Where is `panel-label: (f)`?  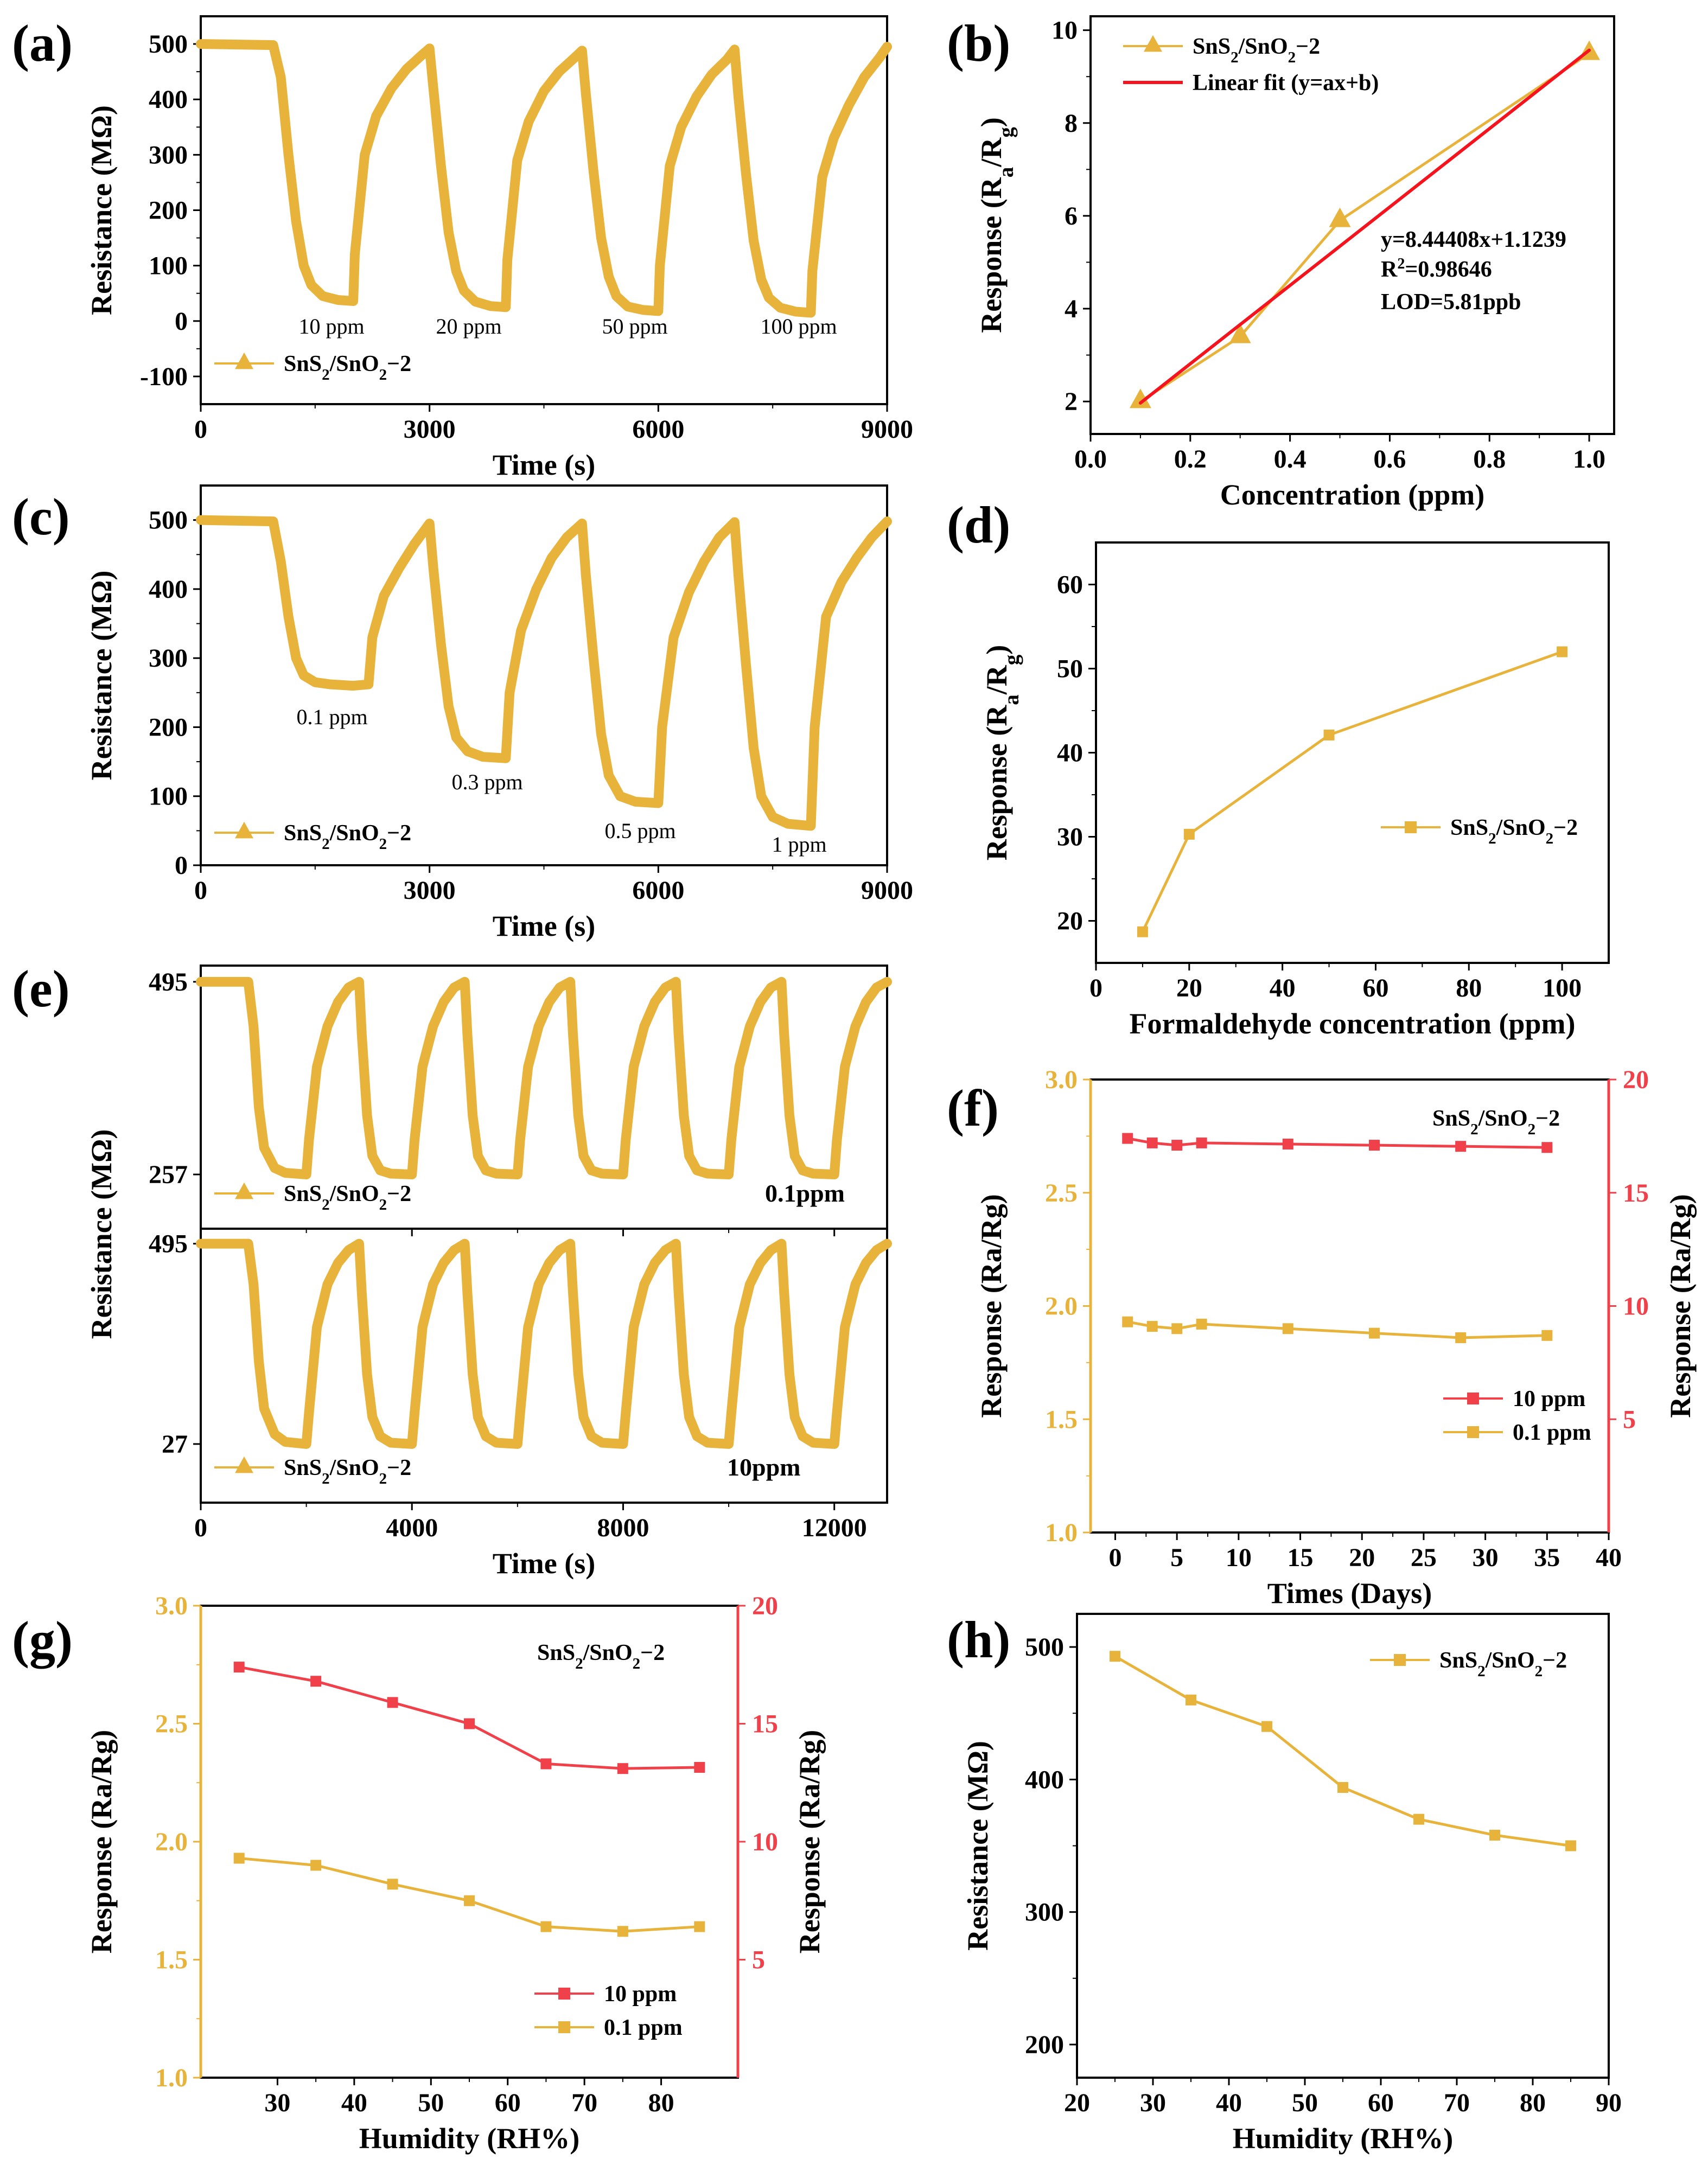
panel-label: (f) is located at coordinates (973, 1108).